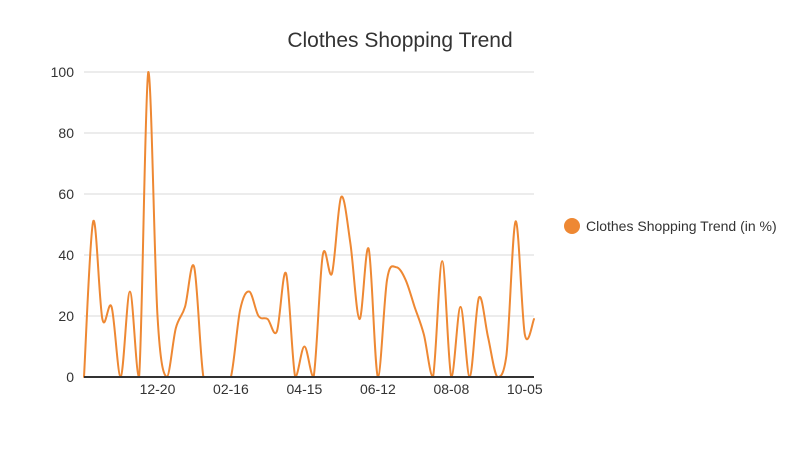  I want to click on y-axis: 0 20 40 60 80 100, so click(63, 224).